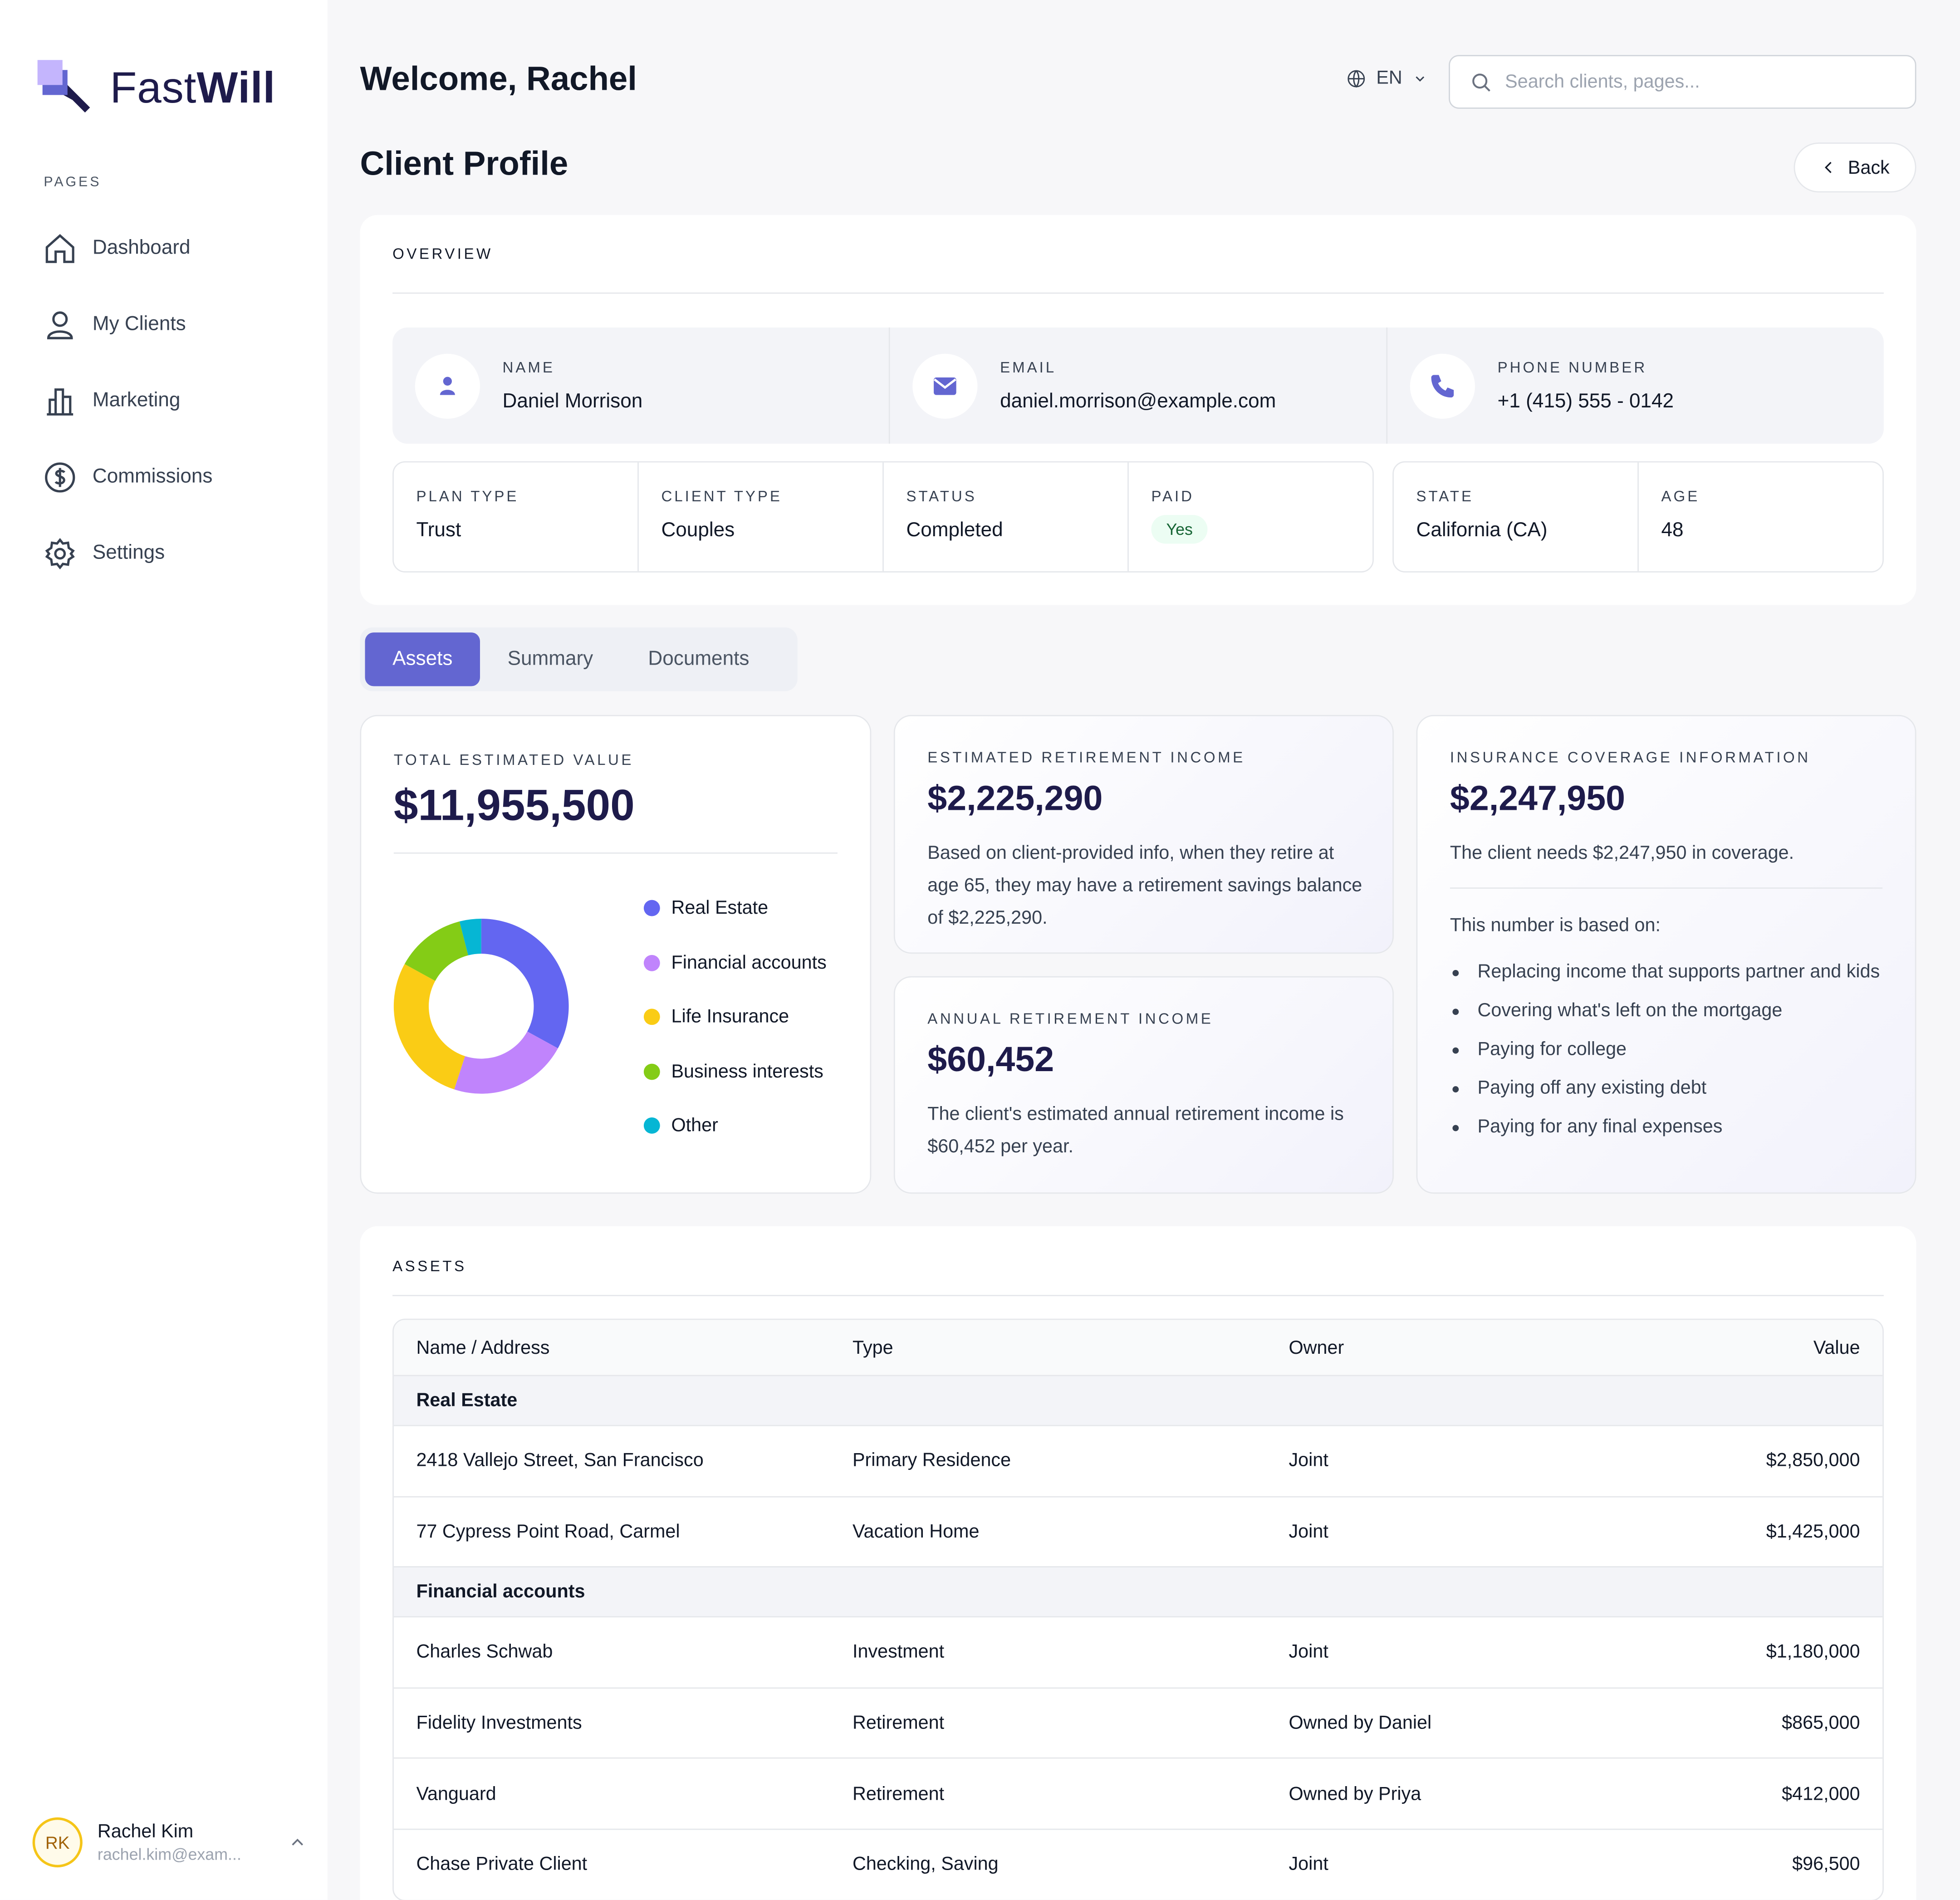 The image size is (1960, 1900). What do you see at coordinates (941, 496) in the screenshot?
I see `field-label: STATUS` at bounding box center [941, 496].